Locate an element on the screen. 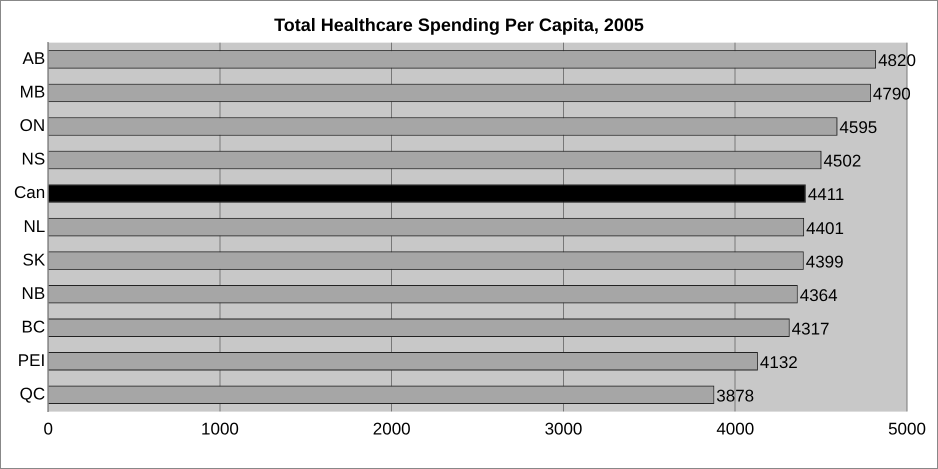  data-label: 4401 is located at coordinates (825, 228).